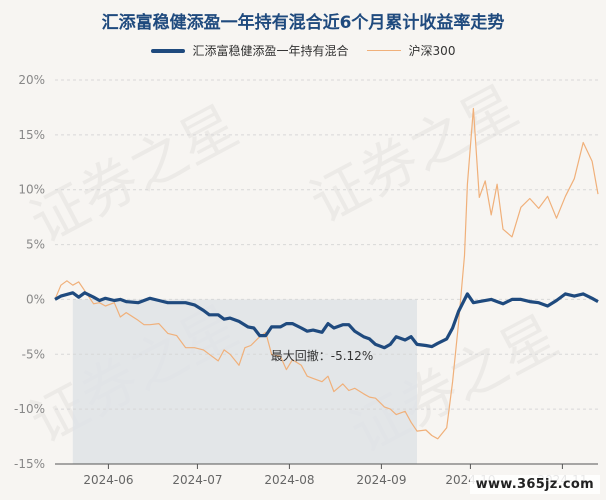 The height and width of the screenshot is (500, 606). Describe the element at coordinates (303, 23) in the screenshot. I see `chart-title: 汇添富稳健添盈一年持有混合近6个月累计收益率走势` at that location.